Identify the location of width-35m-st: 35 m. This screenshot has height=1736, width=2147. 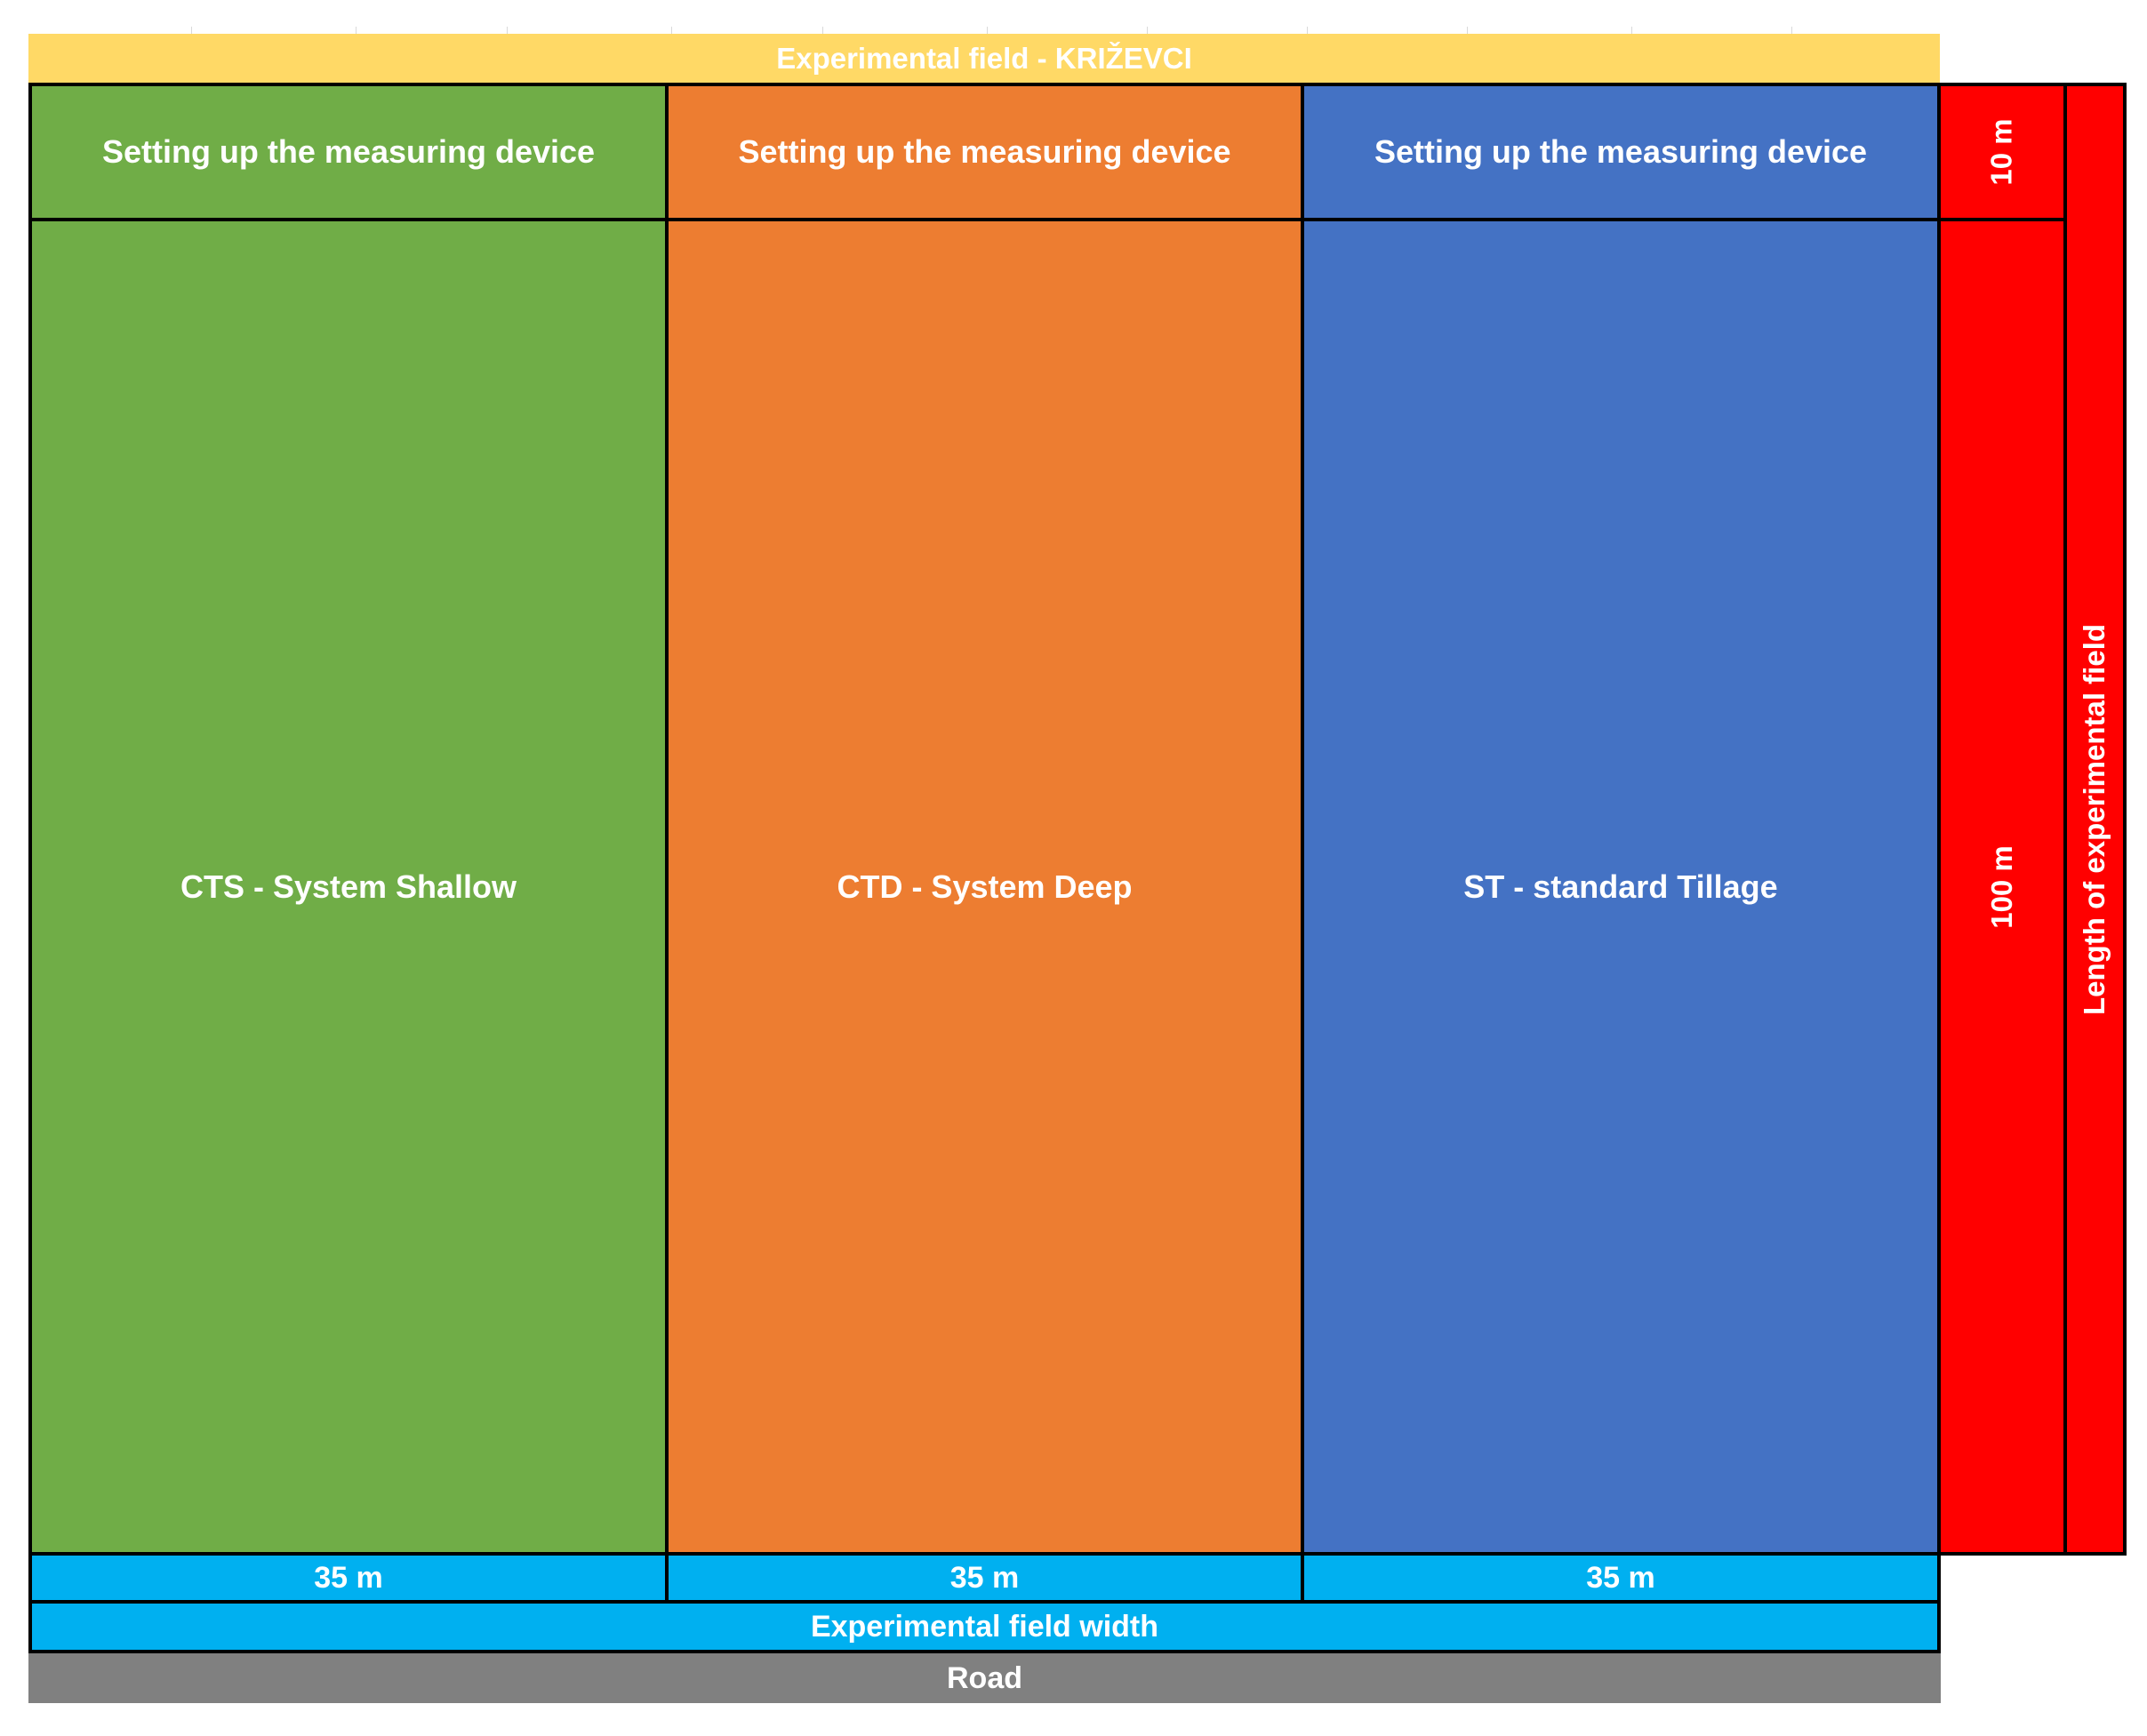
(1621, 1578).